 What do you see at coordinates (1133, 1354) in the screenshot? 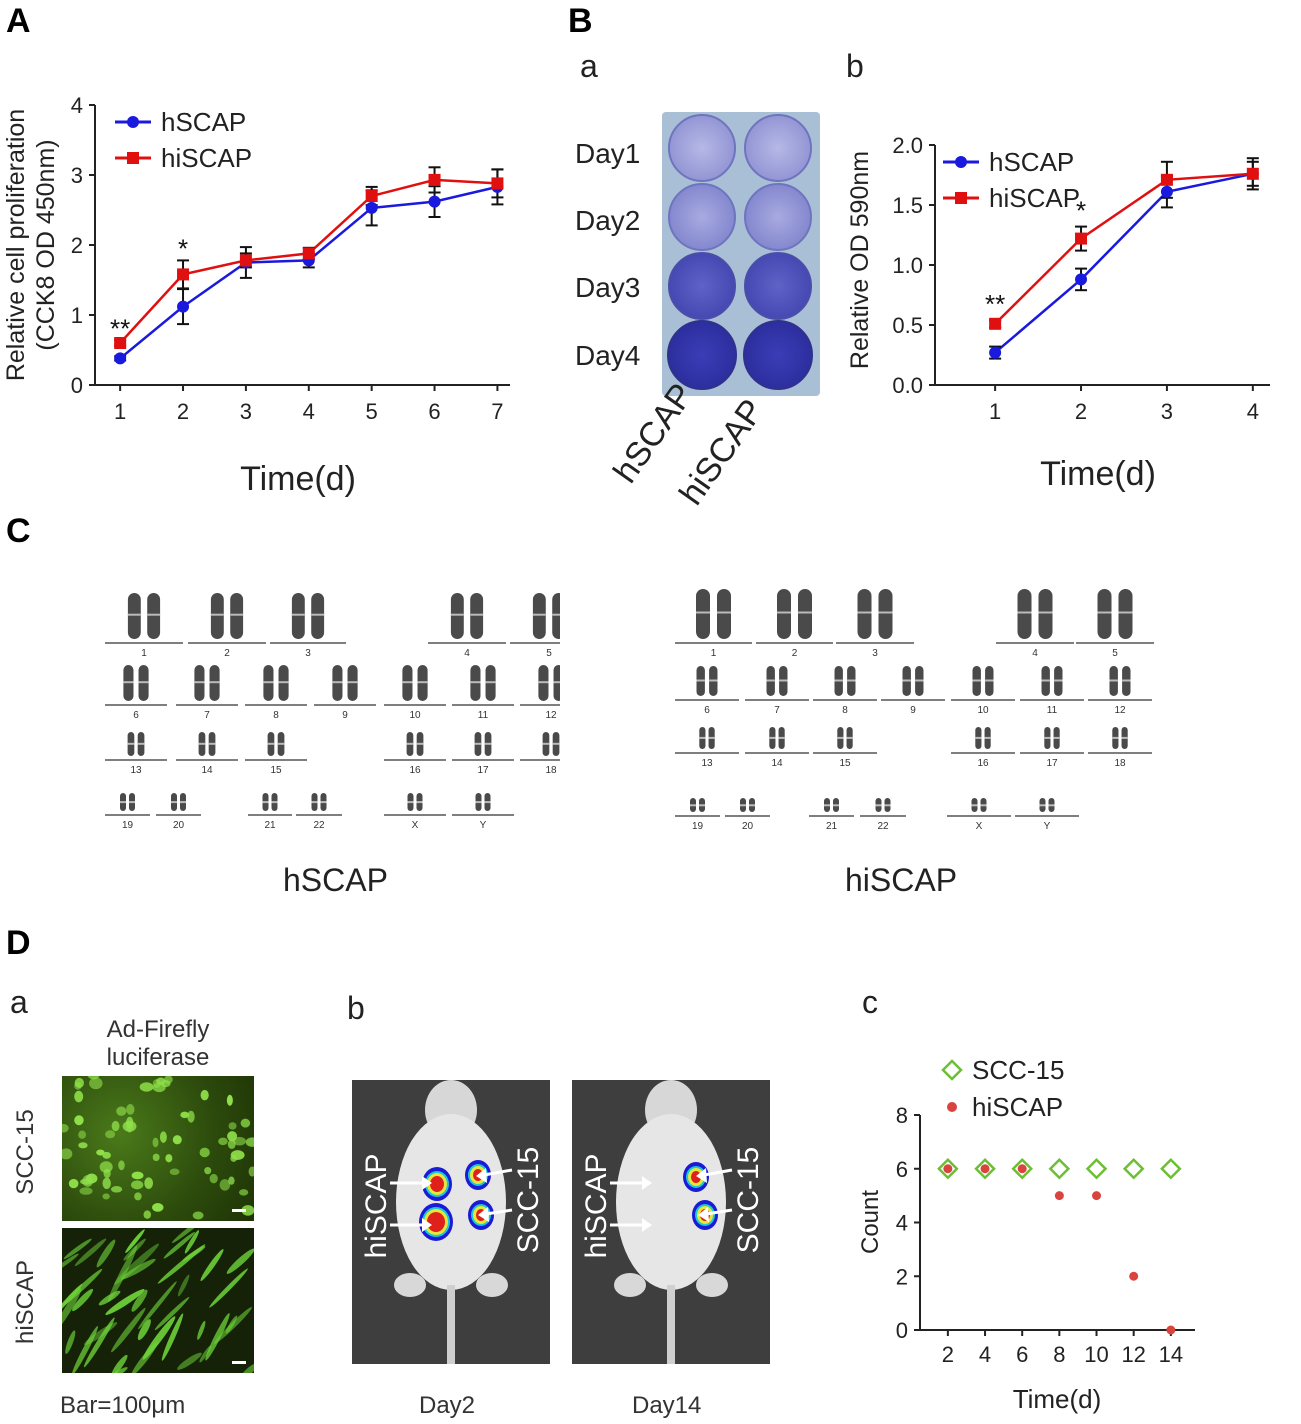
I see `x-tick-label: 12` at bounding box center [1133, 1354].